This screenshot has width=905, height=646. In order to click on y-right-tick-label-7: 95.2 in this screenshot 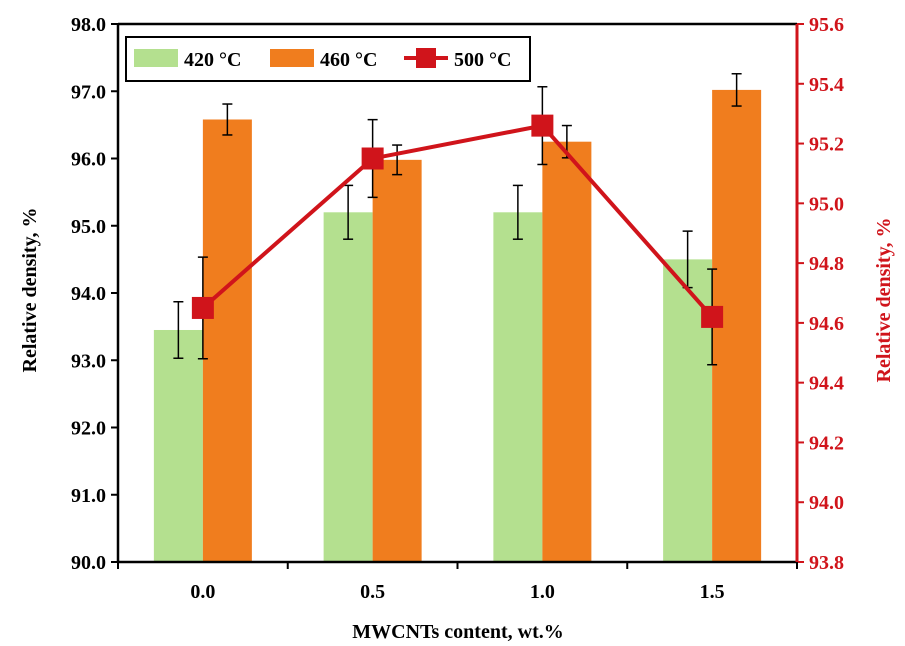, I will do `click(826, 145)`.